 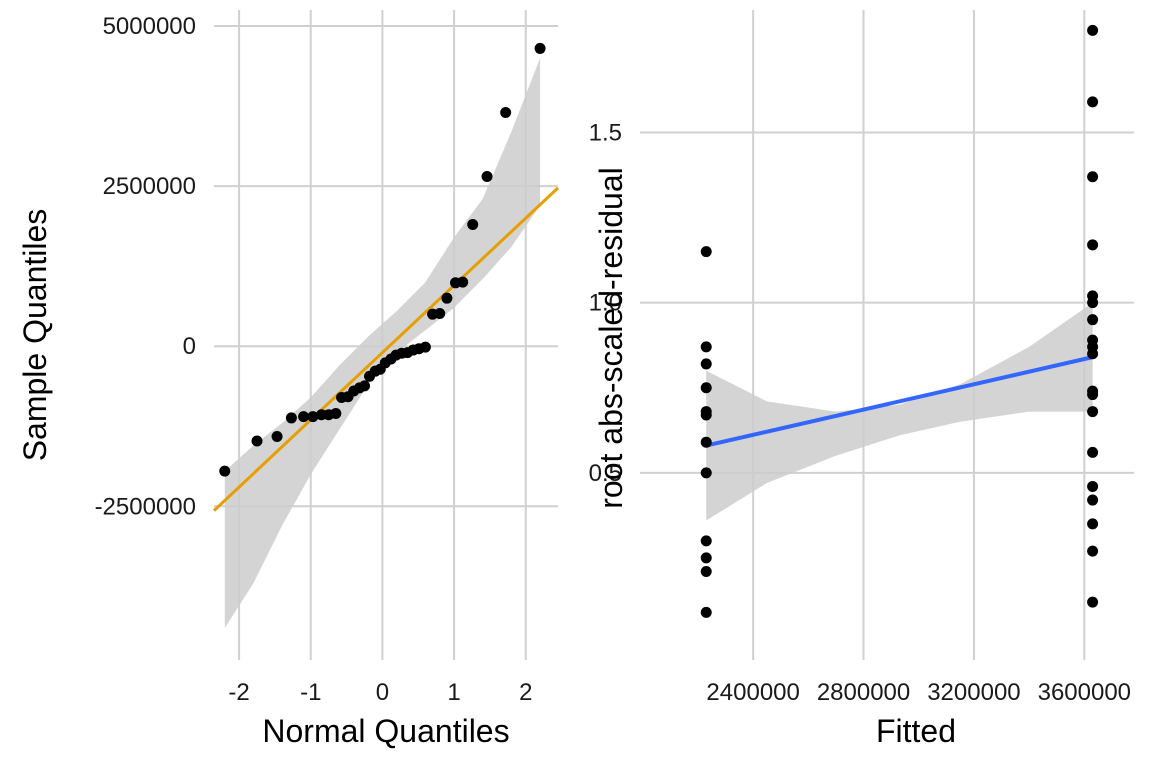 I want to click on qq-x-tick-label: -2, so click(x=238, y=692).